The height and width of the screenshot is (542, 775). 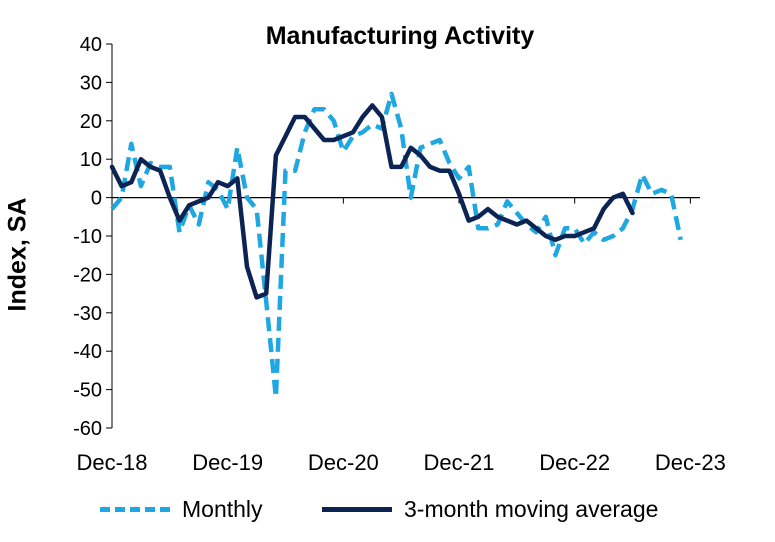 What do you see at coordinates (91, 122) in the screenshot?
I see `y-tick-label: 20` at bounding box center [91, 122].